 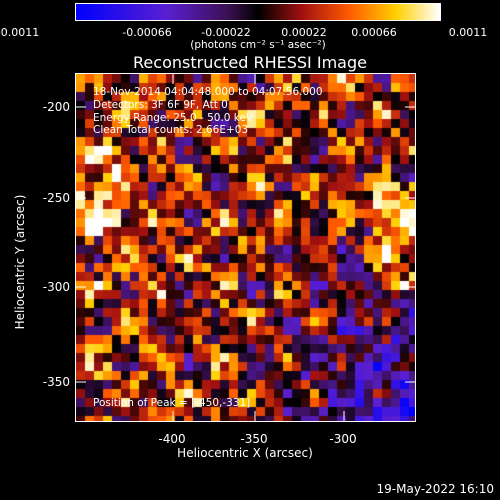 I want to click on y-tick-label: -200, so click(x=56, y=107).